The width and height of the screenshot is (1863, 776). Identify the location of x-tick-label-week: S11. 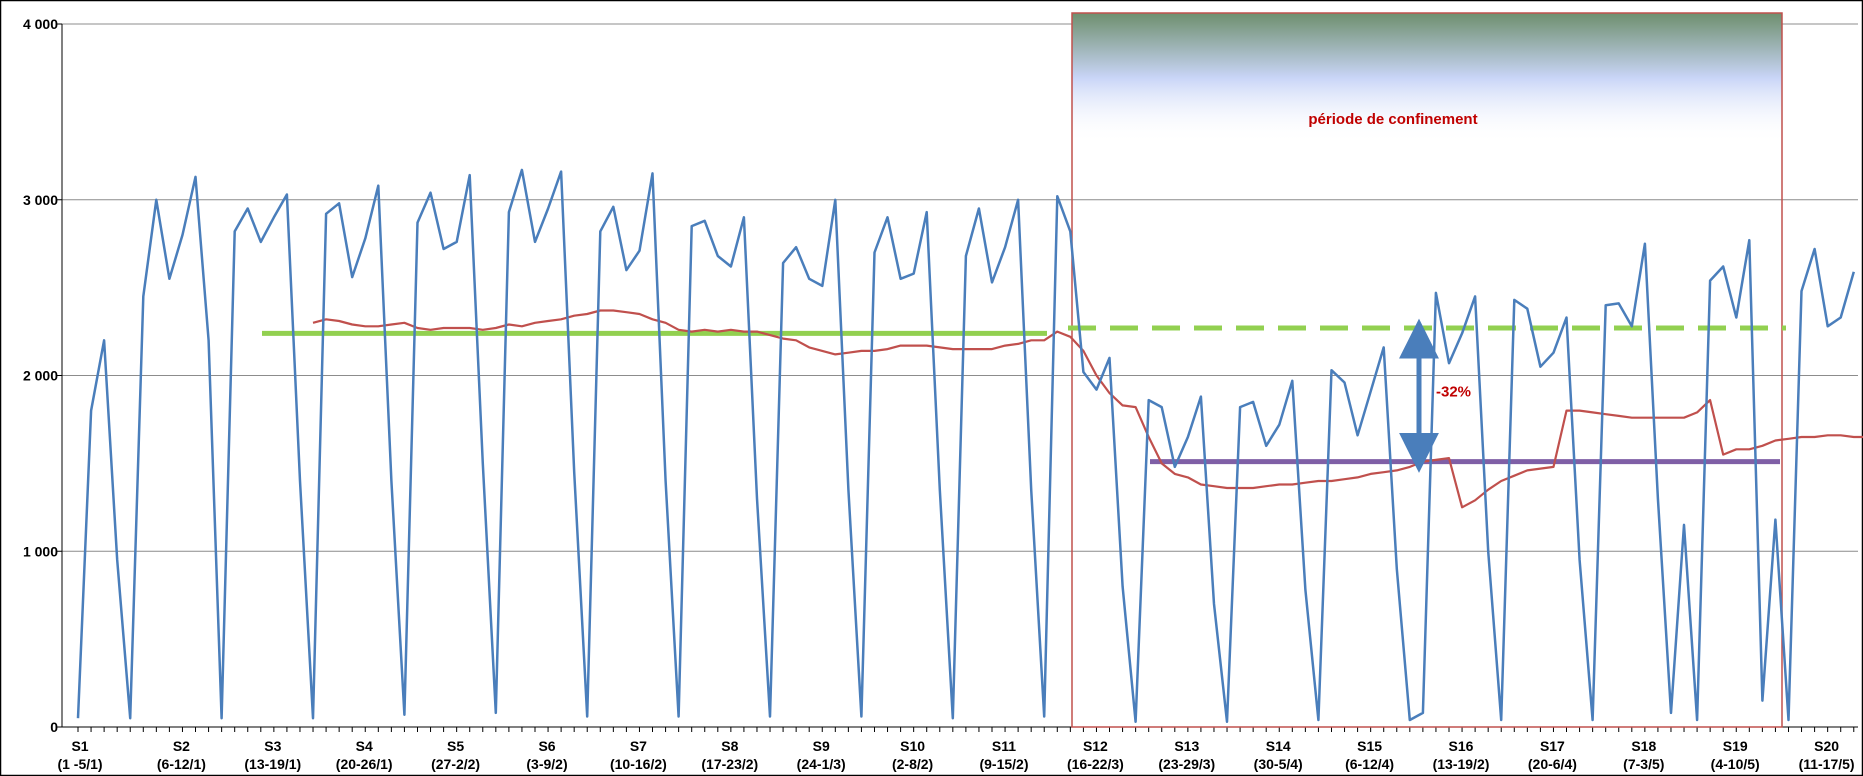
(1004, 746).